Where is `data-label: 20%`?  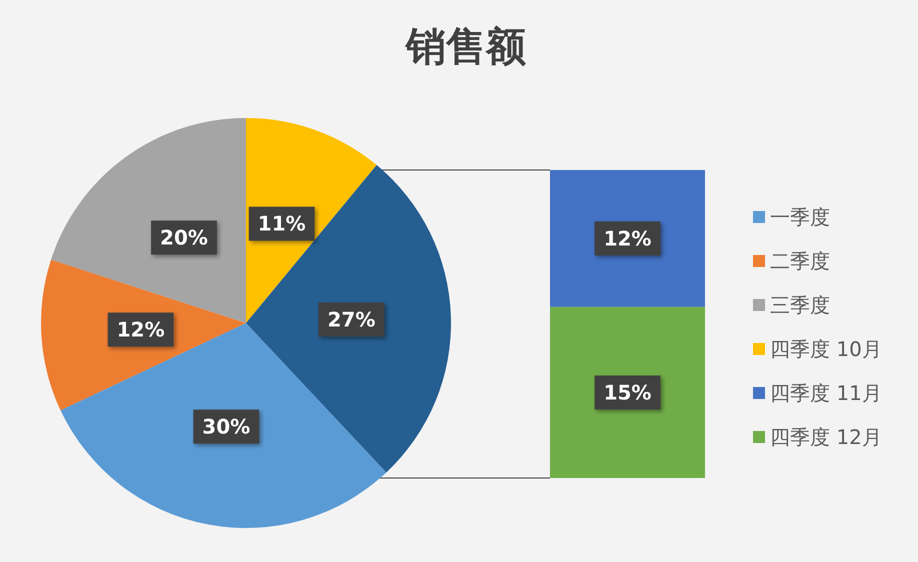
data-label: 20% is located at coordinates (184, 238).